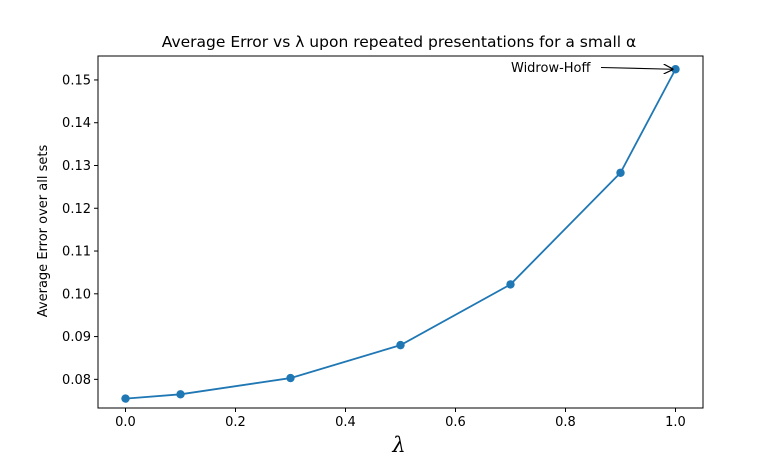 Image resolution: width=781 pixels, height=462 pixels. I want to click on x-tick-label: 0.0, so click(125, 422).